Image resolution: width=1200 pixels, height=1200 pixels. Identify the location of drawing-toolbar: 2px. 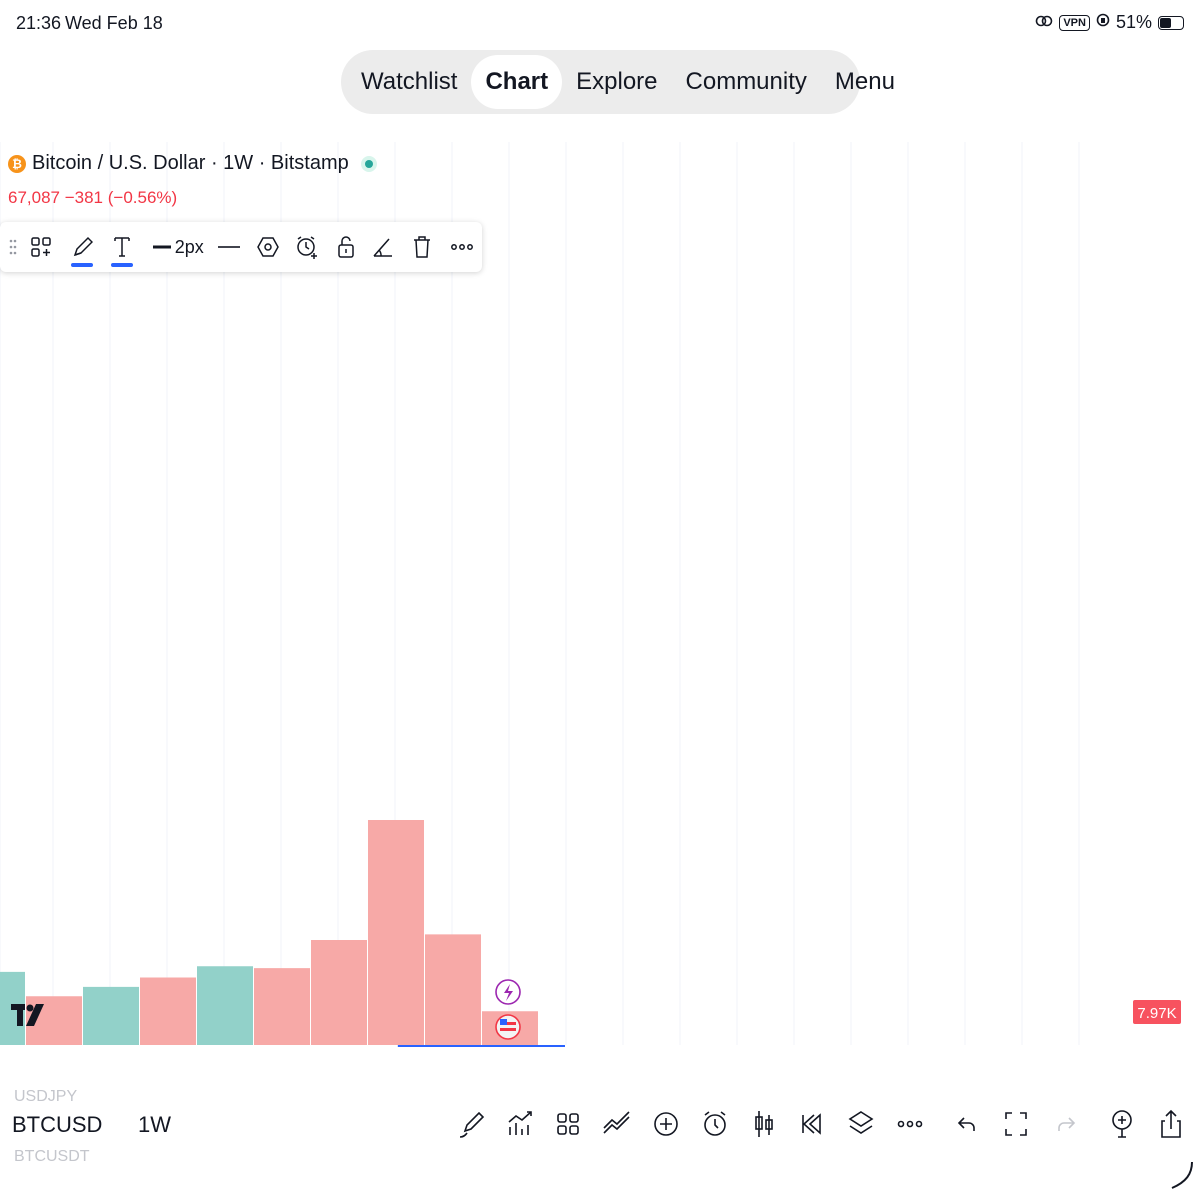
(241, 247).